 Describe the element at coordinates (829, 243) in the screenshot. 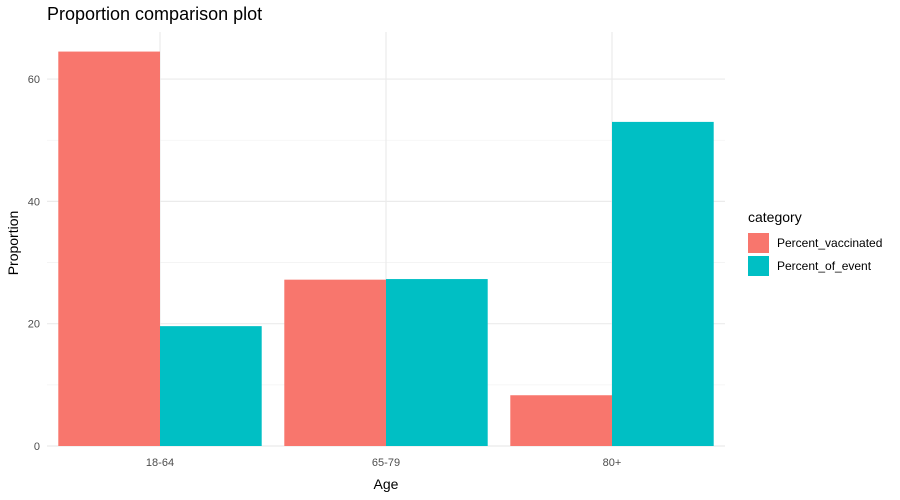

I see `legend-label: Percent_vaccinated` at that location.